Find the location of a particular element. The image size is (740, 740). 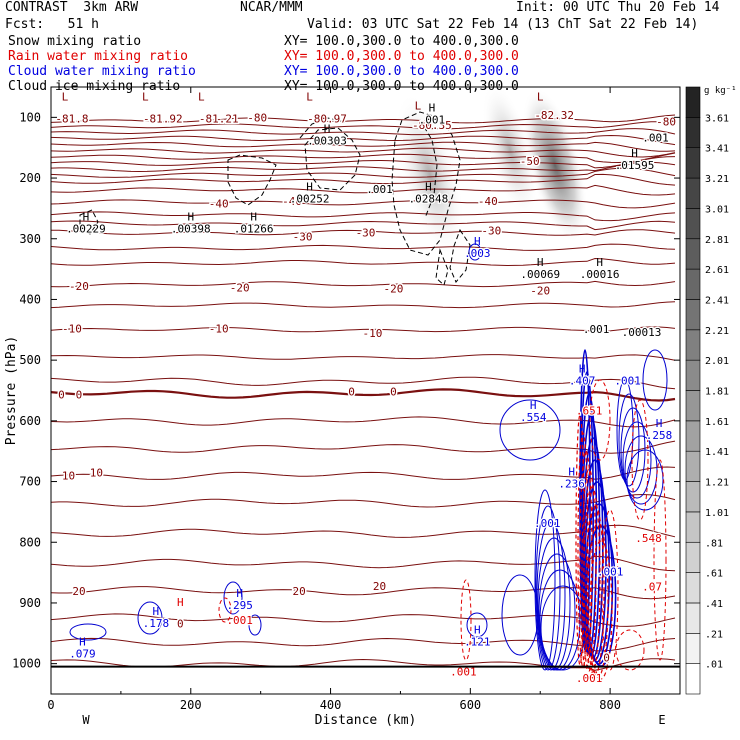

x-tick-label: 800 is located at coordinates (610, 705).